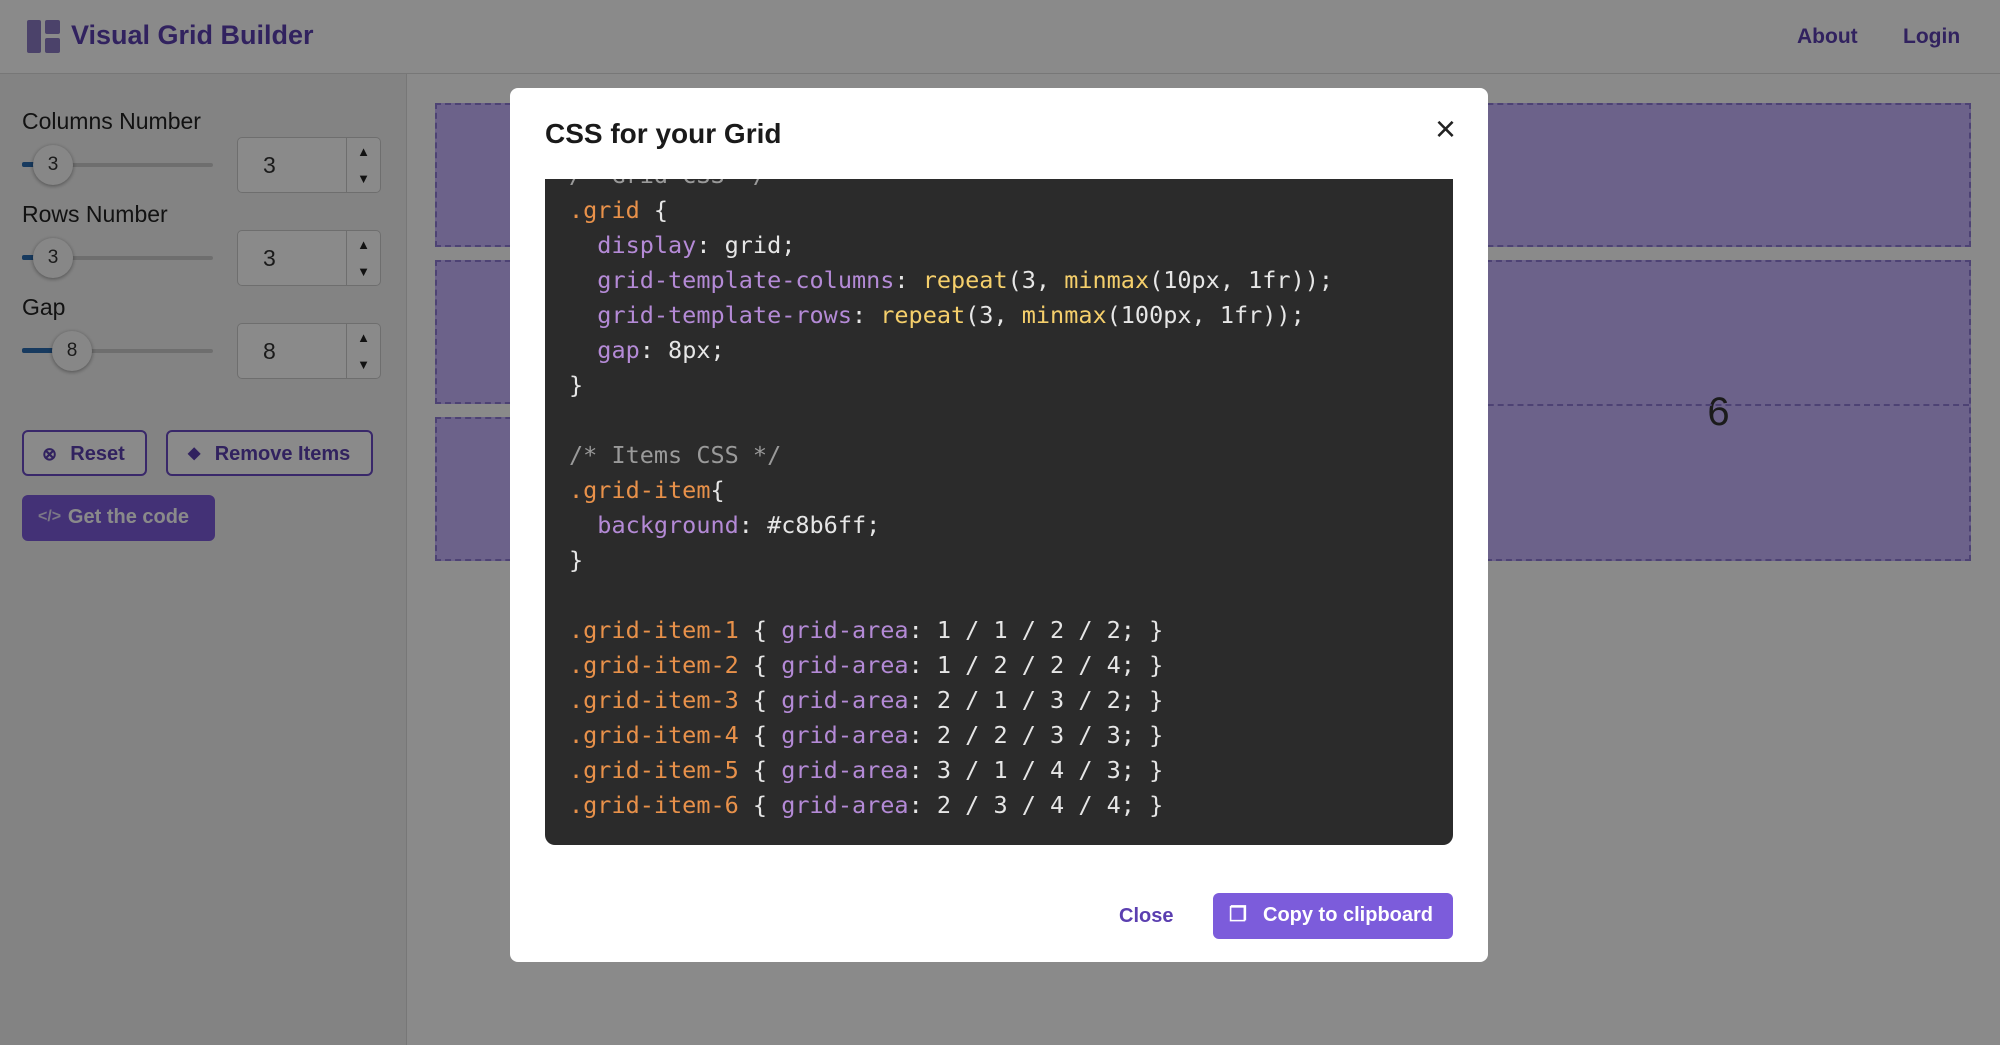 This screenshot has width=2000, height=1045. Describe the element at coordinates (43, 36) in the screenshot. I see `logo` at that location.